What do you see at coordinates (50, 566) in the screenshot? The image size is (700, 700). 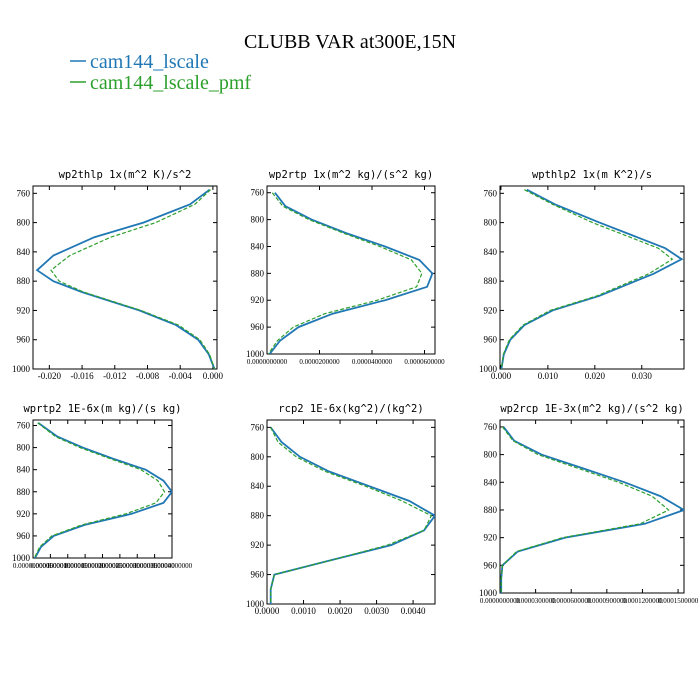 I see `x-tick-label: 0.0000500000` at bounding box center [50, 566].